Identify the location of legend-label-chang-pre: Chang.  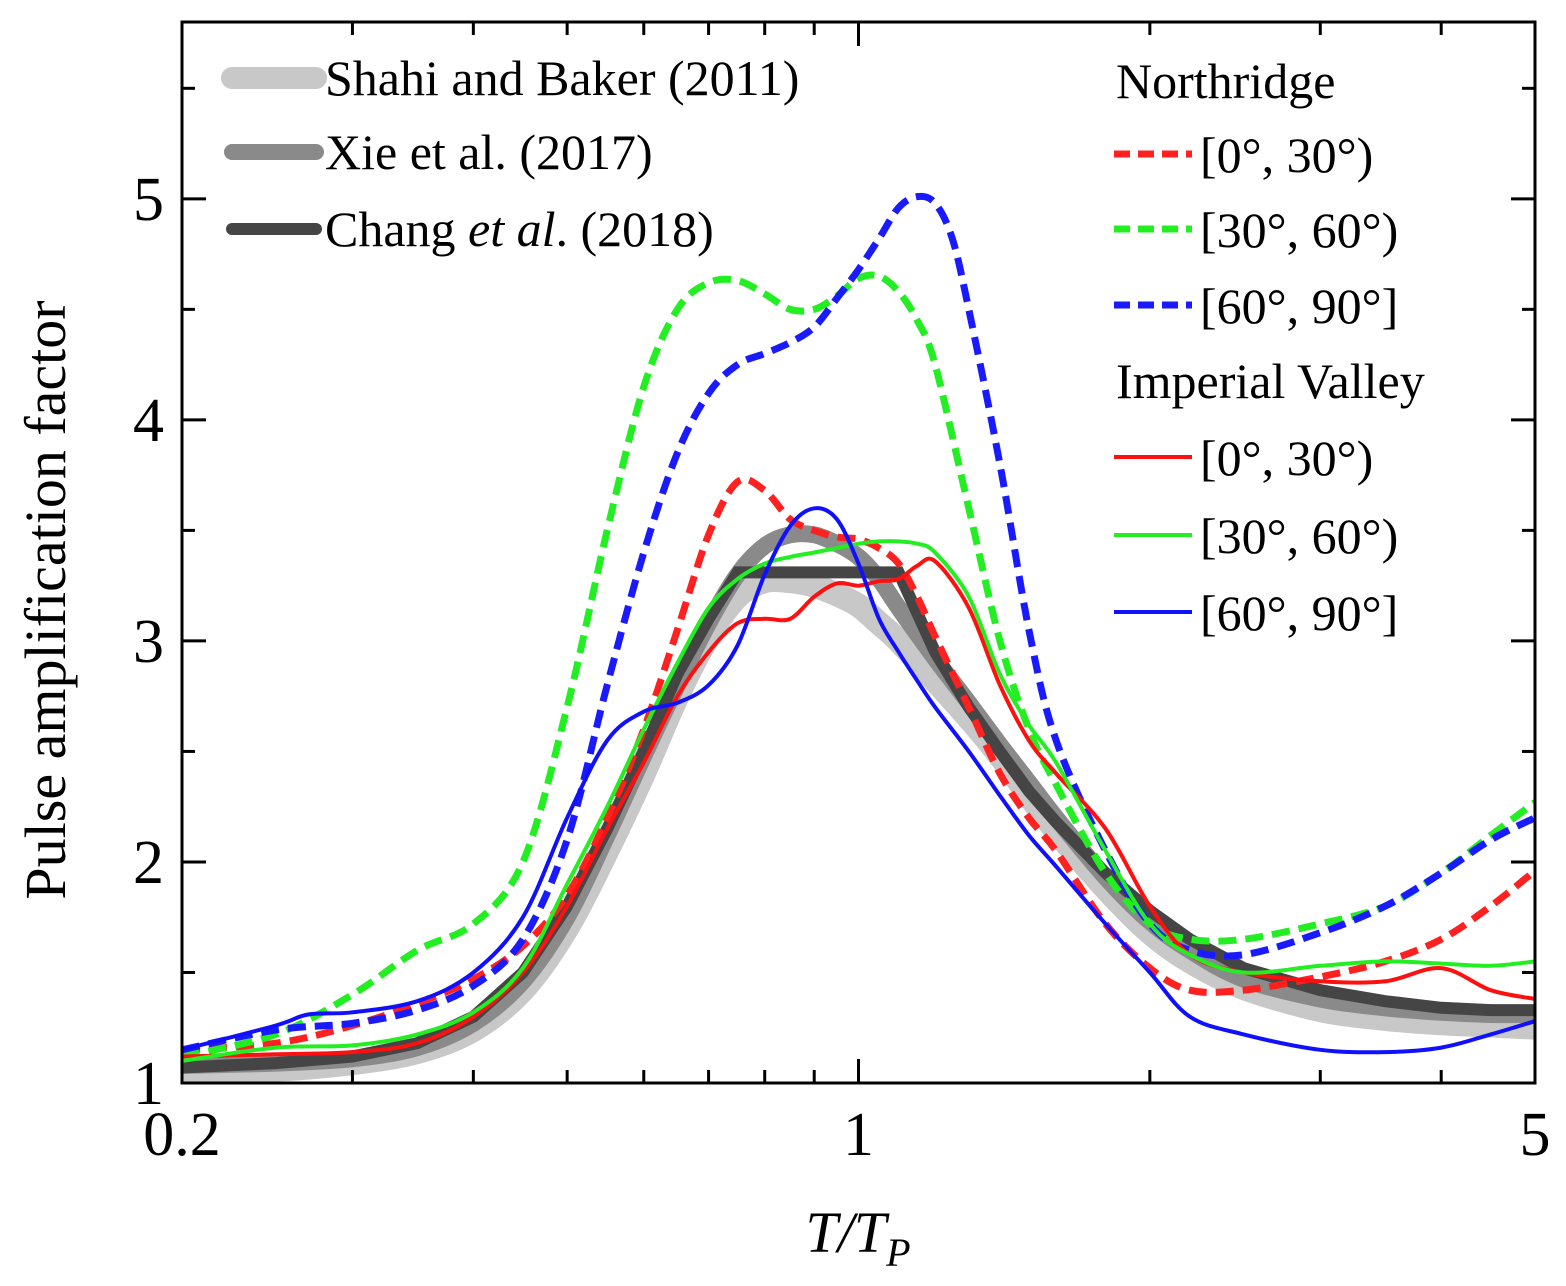
(396, 229).